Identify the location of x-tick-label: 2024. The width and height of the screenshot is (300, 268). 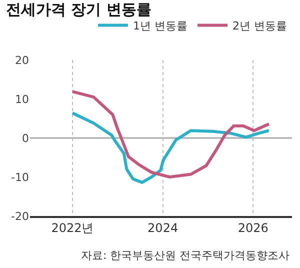
(163, 228).